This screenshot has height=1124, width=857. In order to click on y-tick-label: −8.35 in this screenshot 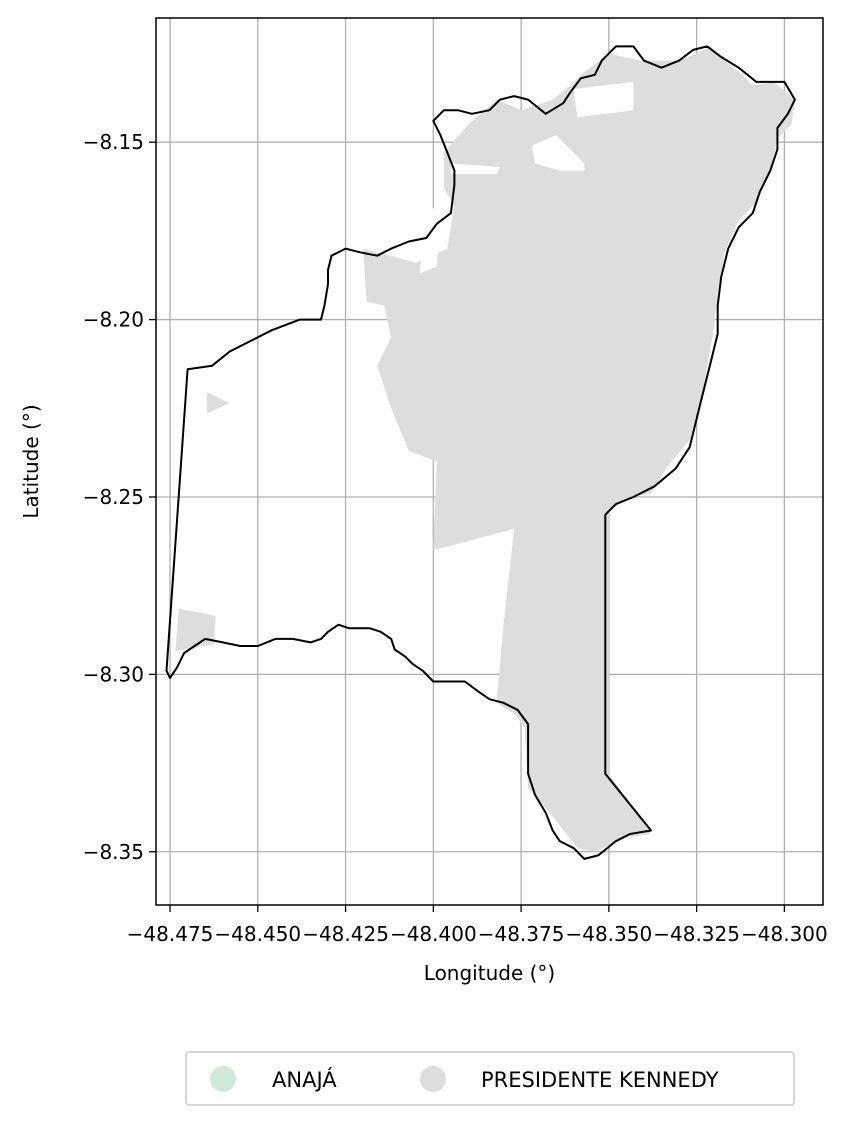, I will do `click(113, 852)`.